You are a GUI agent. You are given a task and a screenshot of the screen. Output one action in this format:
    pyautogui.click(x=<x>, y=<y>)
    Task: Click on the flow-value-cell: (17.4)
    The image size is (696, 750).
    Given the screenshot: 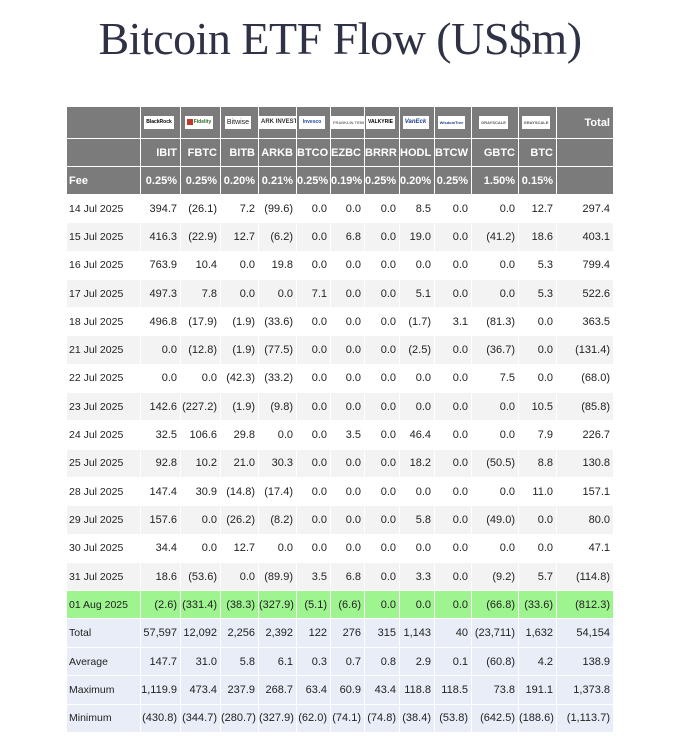 What is the action you would take?
    pyautogui.click(x=277, y=491)
    